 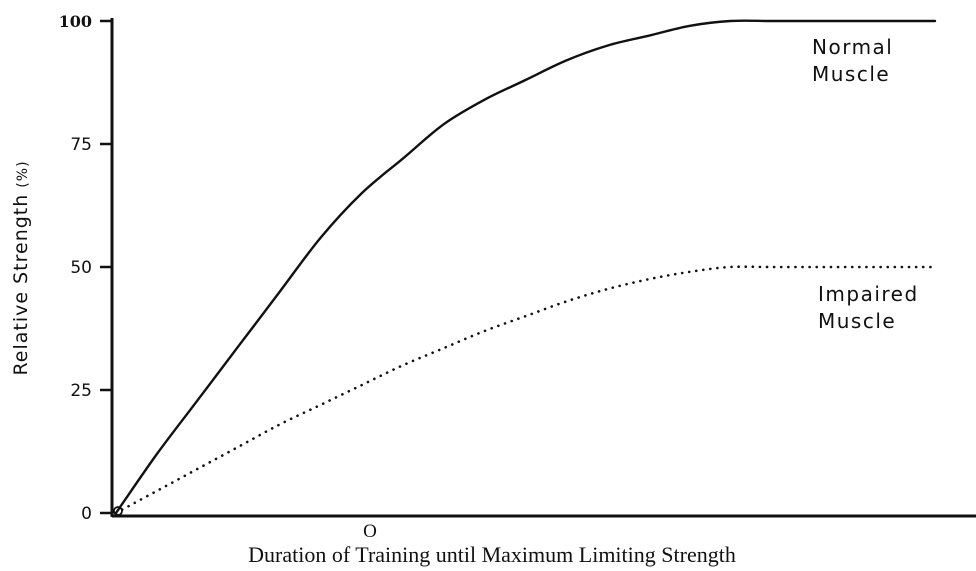 What do you see at coordinates (118, 511) in the screenshot?
I see `origin-marker` at bounding box center [118, 511].